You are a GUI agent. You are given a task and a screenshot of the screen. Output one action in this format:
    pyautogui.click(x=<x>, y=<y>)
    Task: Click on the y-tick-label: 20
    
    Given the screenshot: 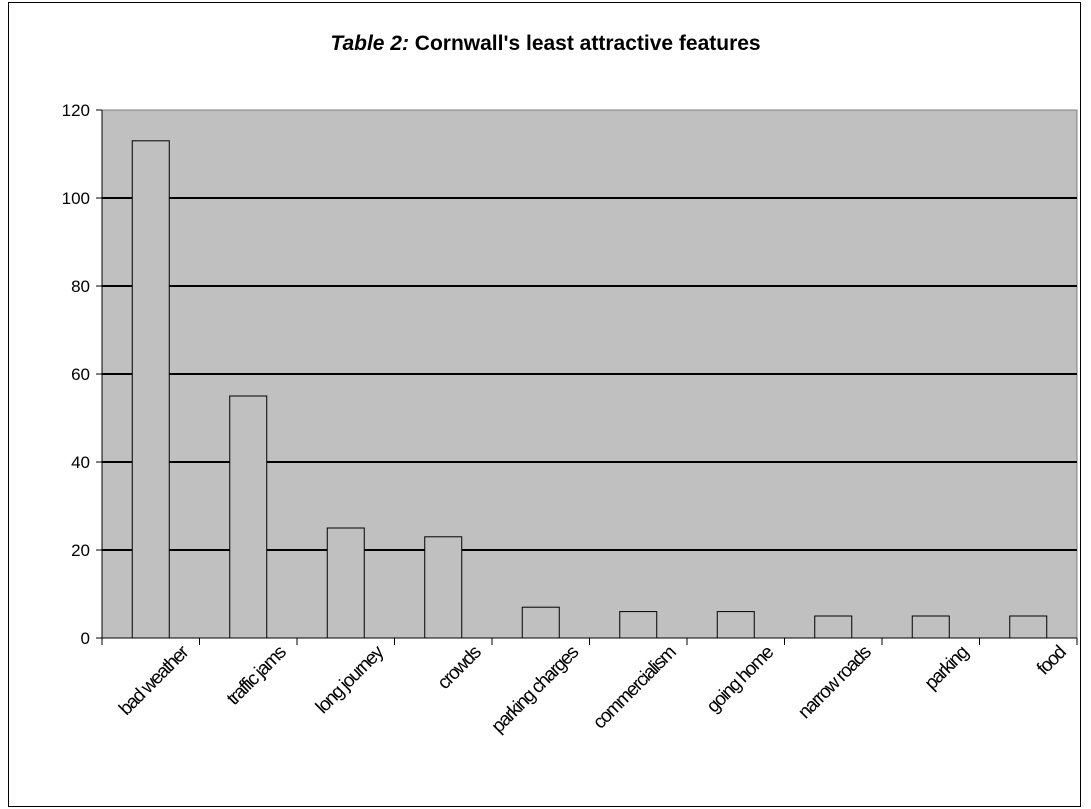 What is the action you would take?
    pyautogui.click(x=80, y=550)
    